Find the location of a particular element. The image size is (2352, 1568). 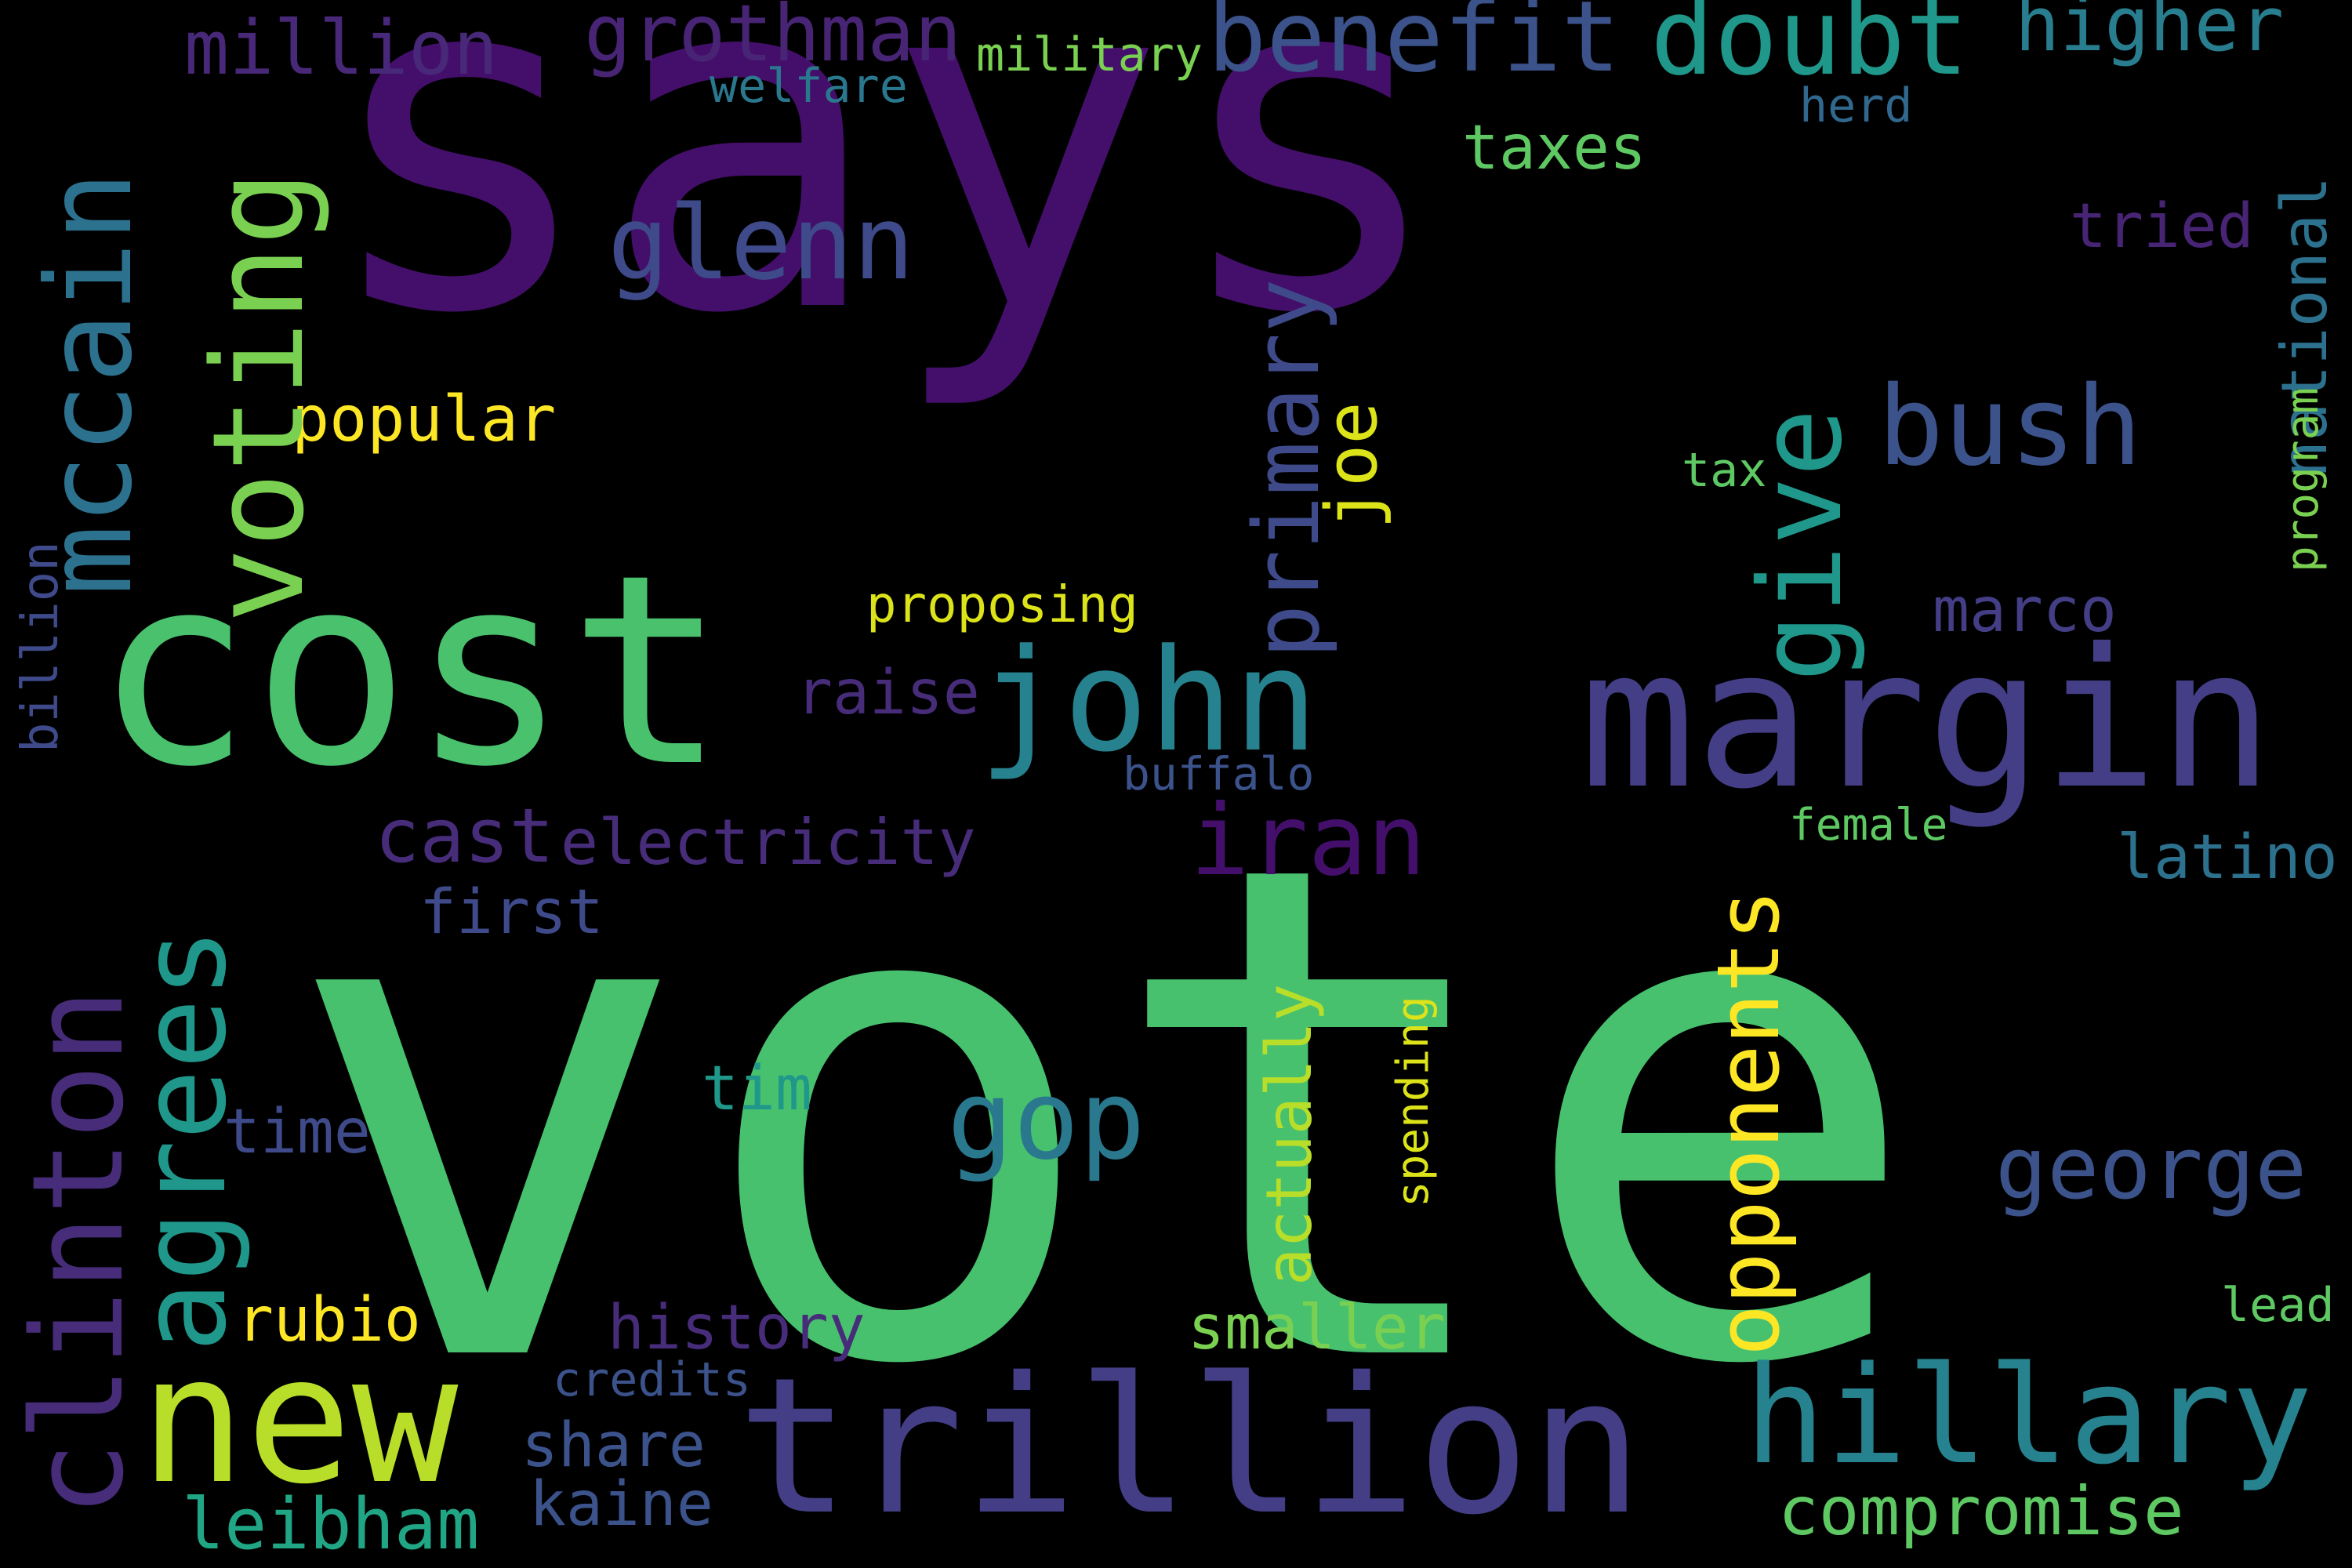

word-higher: higher is located at coordinates (2150, 34).